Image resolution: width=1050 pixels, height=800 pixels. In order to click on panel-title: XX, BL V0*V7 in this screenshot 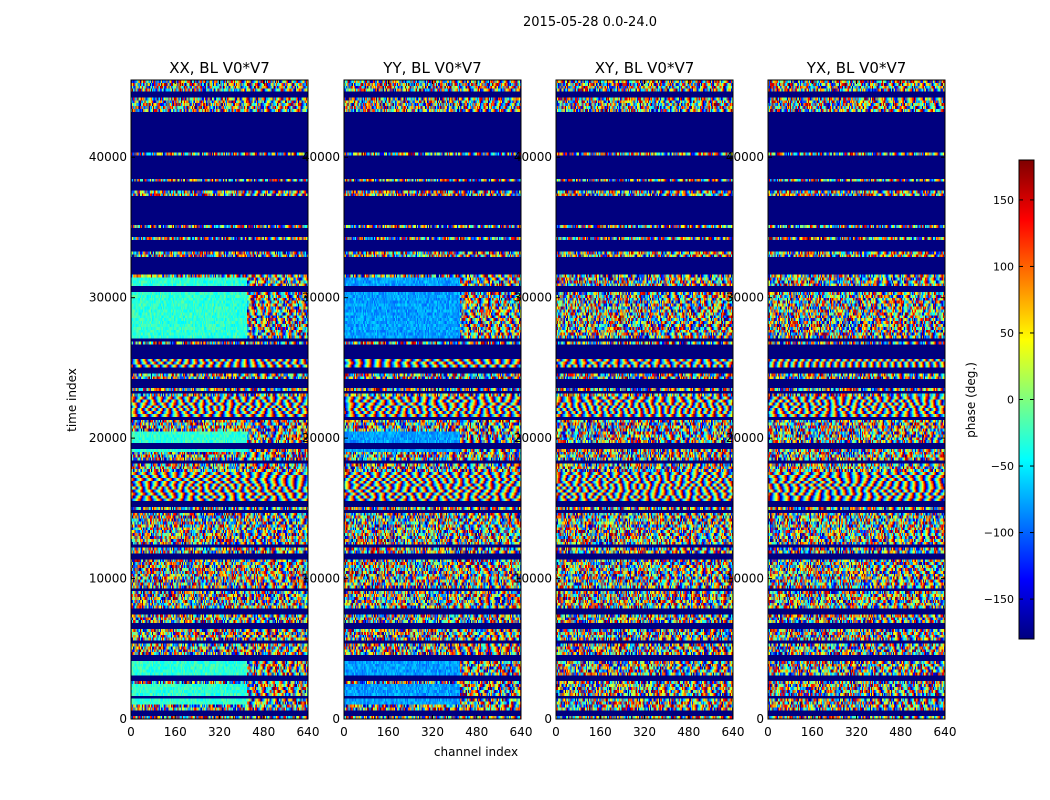, I will do `click(219, 68)`.